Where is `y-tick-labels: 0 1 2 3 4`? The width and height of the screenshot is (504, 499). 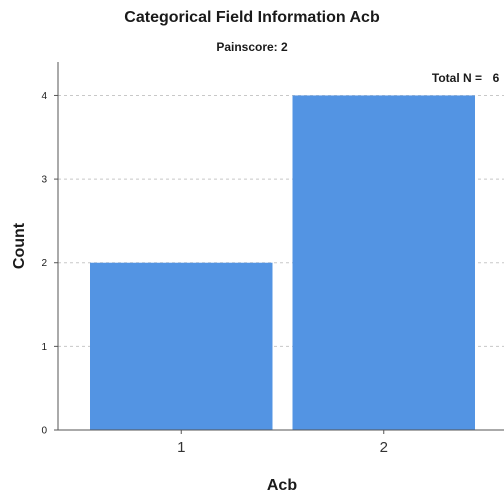 y-tick-labels: 0 1 2 3 4 is located at coordinates (44, 264).